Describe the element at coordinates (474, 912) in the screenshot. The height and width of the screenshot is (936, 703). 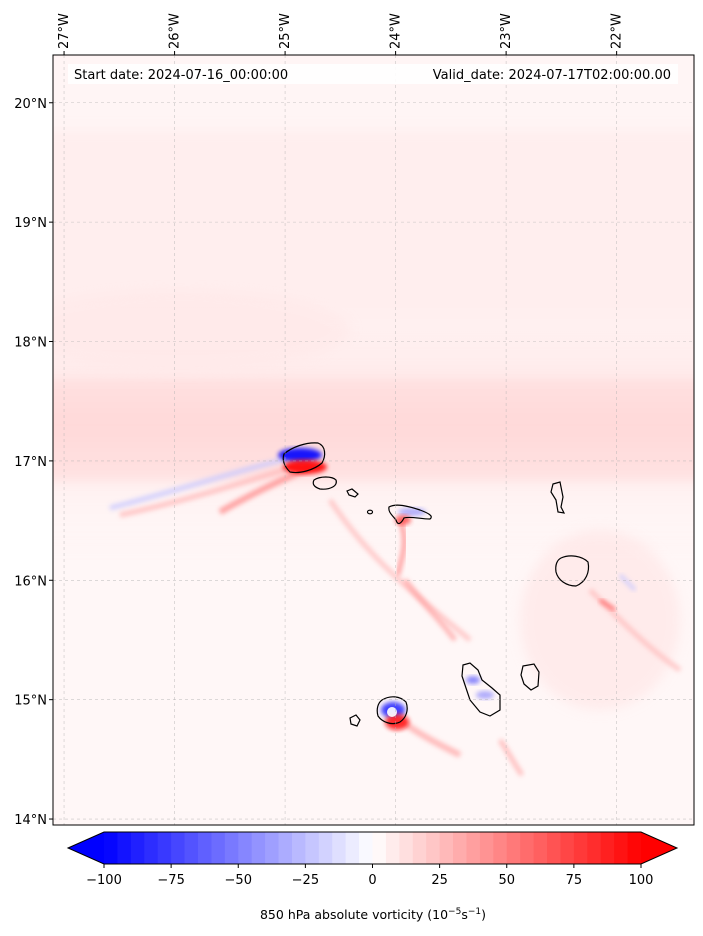
I see `colorbar-label-exp2: −1` at that location.